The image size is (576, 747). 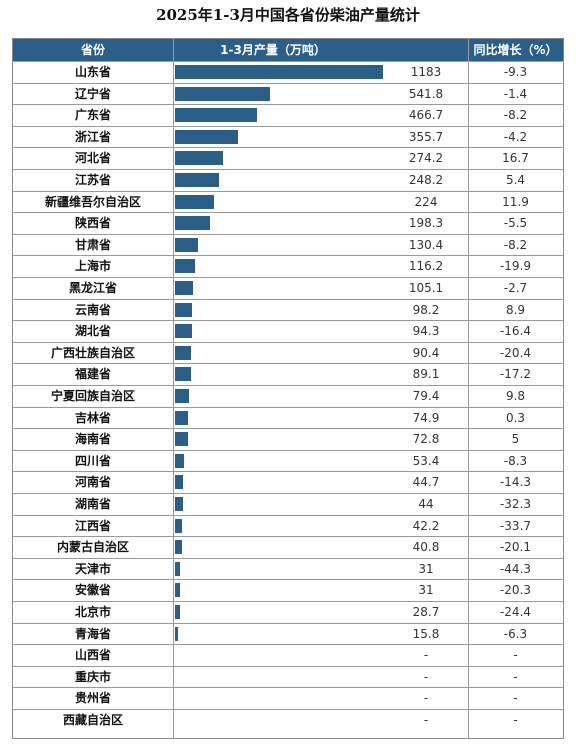 What do you see at coordinates (426, 482) in the screenshot?
I see `output-value-label: 44.7` at bounding box center [426, 482].